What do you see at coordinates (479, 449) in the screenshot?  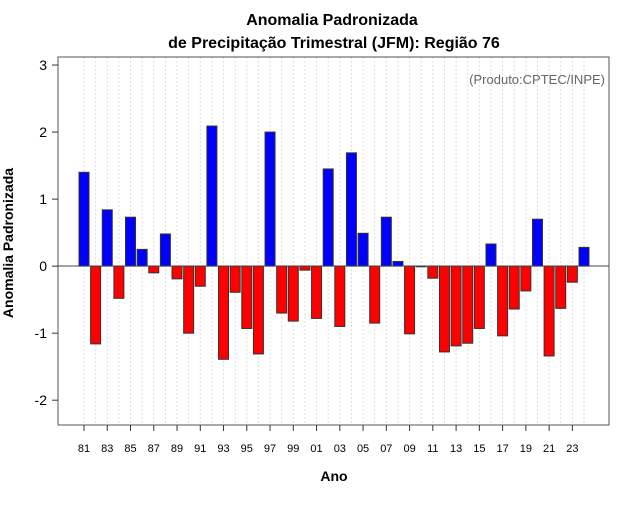 I see `x-tick-label: 15` at bounding box center [479, 449].